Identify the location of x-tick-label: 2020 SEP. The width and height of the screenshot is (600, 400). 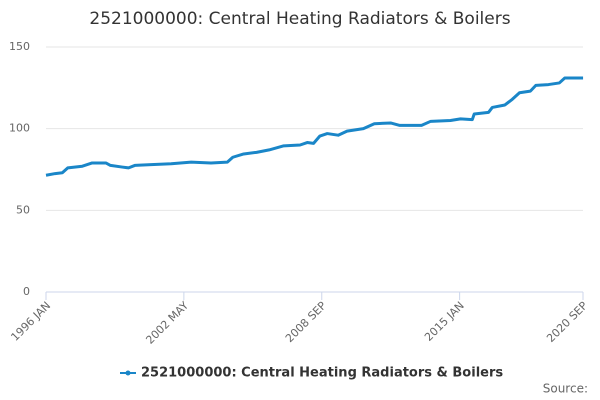
(567, 322).